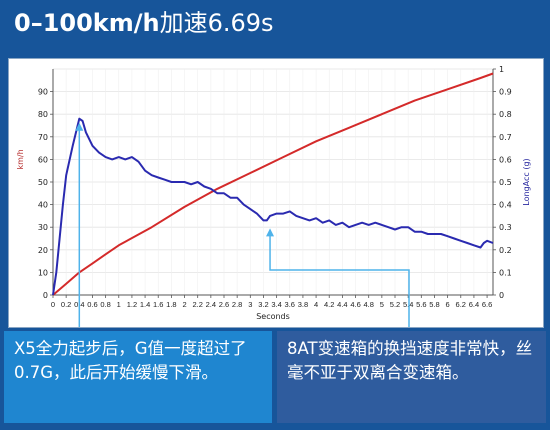  I want to click on right-tick-label: 0.8, so click(505, 114).